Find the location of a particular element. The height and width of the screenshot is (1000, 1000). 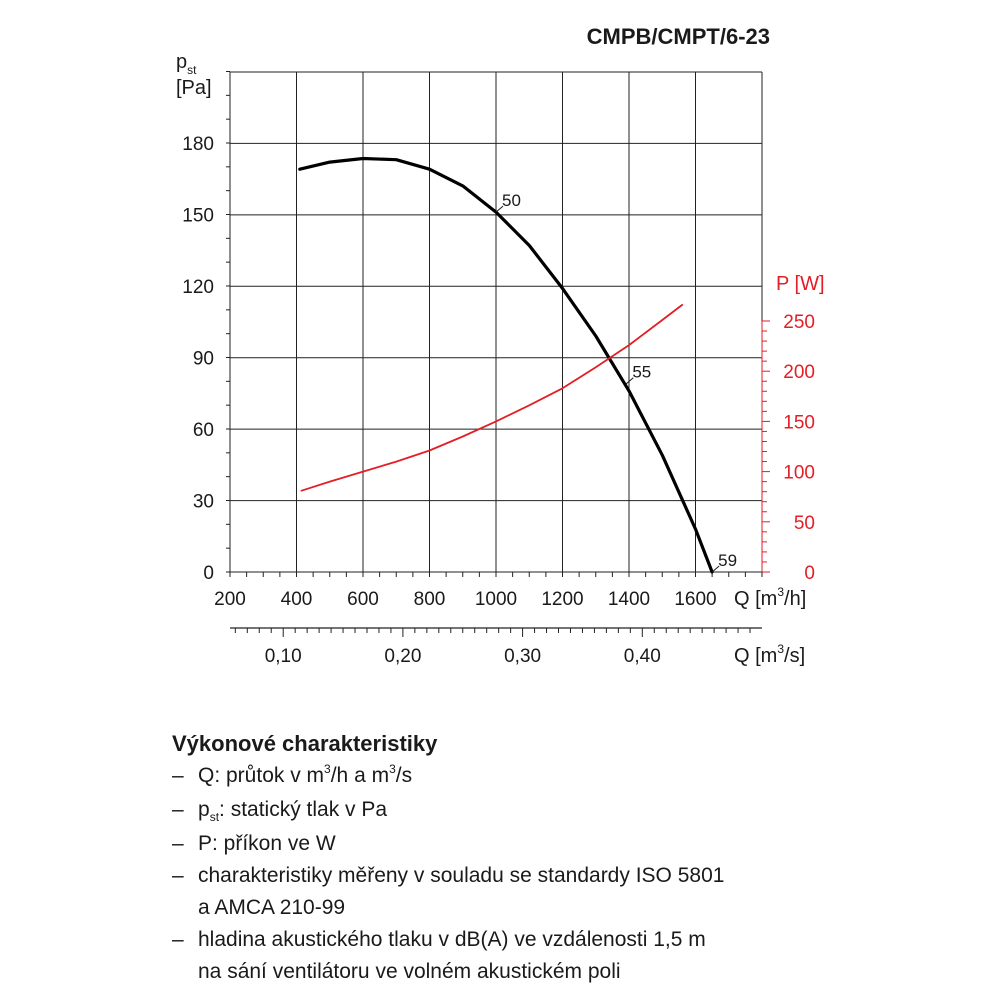

annotation-label: 50 is located at coordinates (511, 200).